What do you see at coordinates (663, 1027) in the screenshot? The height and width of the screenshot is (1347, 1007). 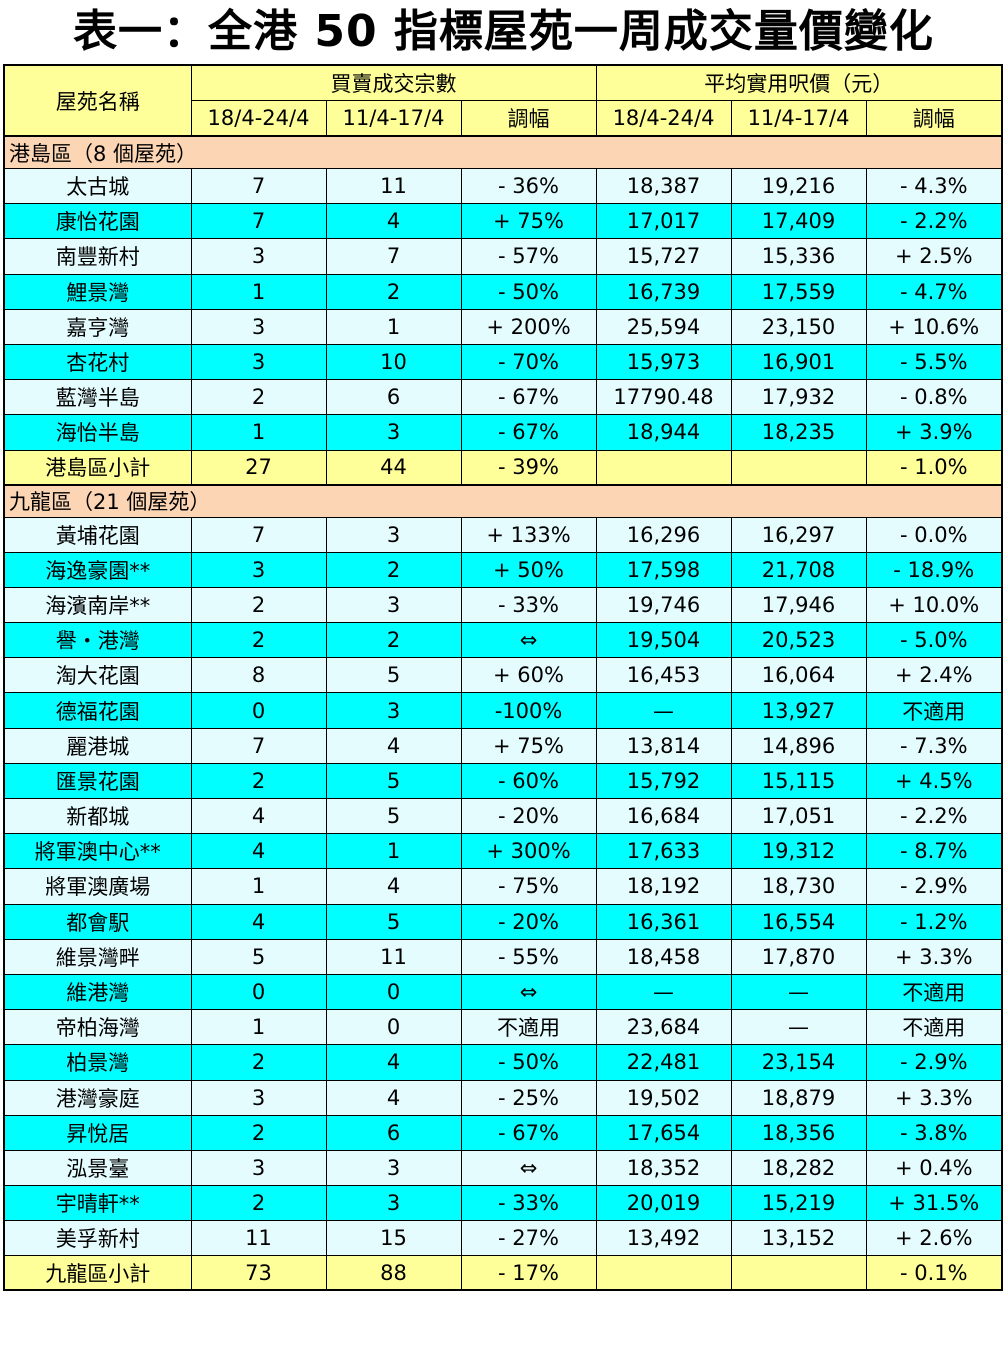 I see `price-current-cell: 23,684` at bounding box center [663, 1027].